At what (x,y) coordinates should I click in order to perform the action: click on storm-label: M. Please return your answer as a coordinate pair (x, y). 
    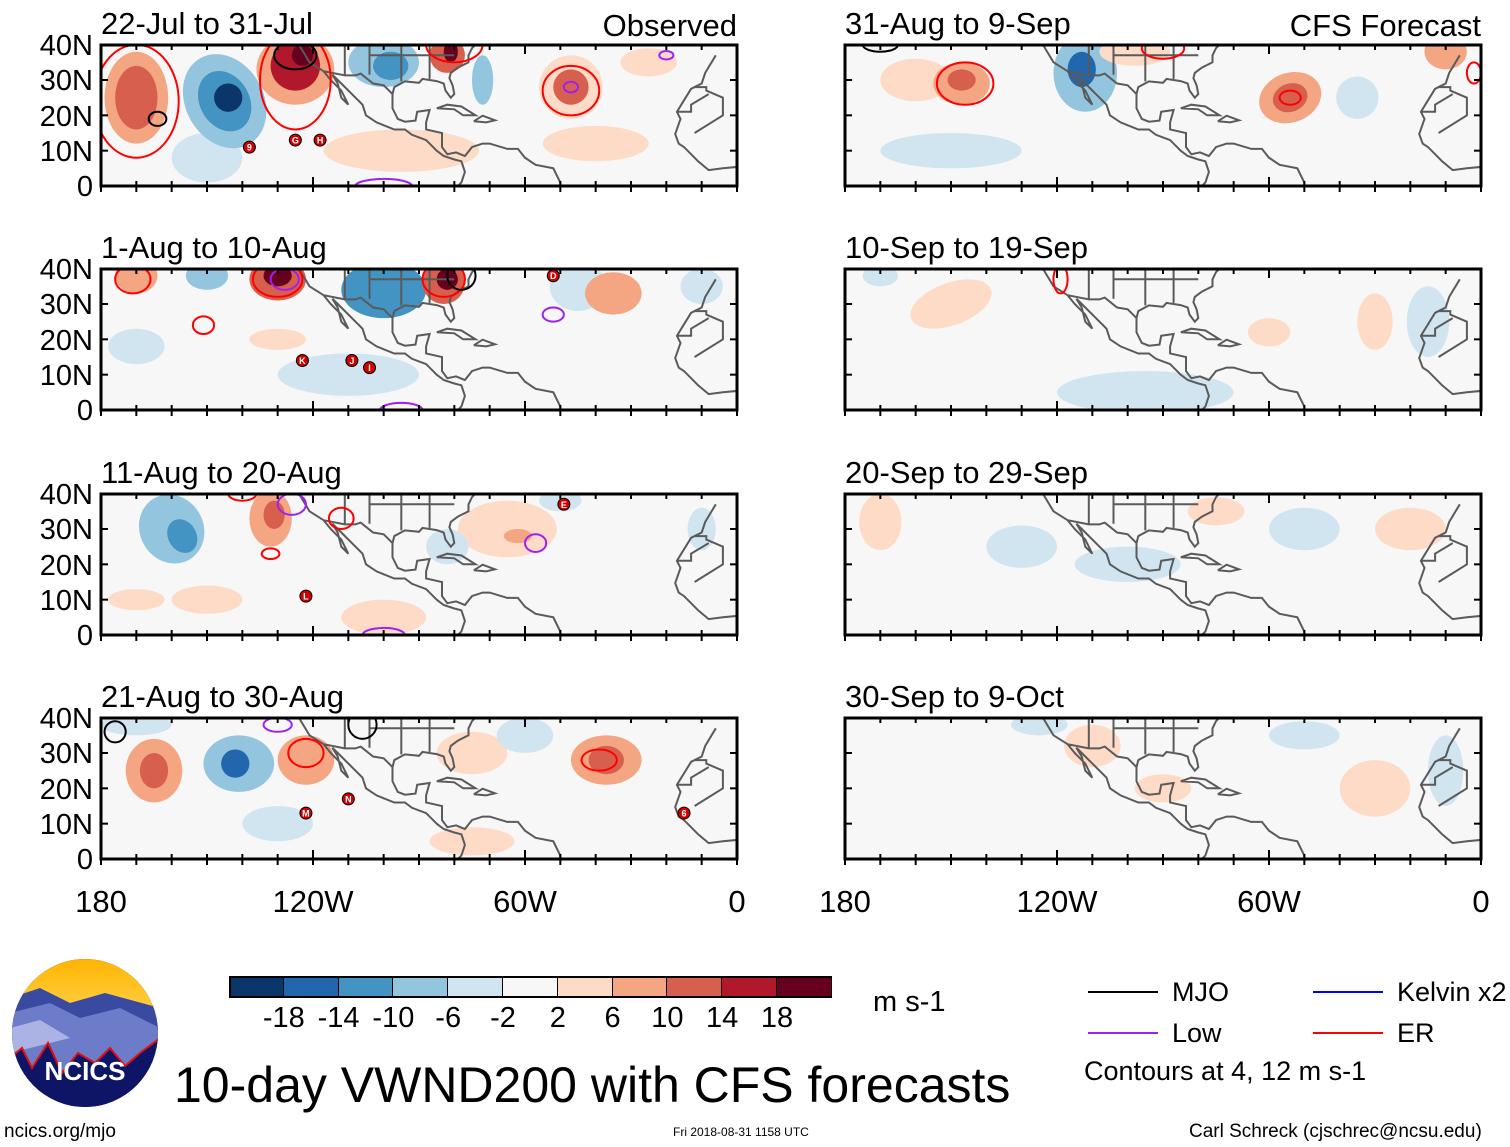
    Looking at the image, I should click on (306, 814).